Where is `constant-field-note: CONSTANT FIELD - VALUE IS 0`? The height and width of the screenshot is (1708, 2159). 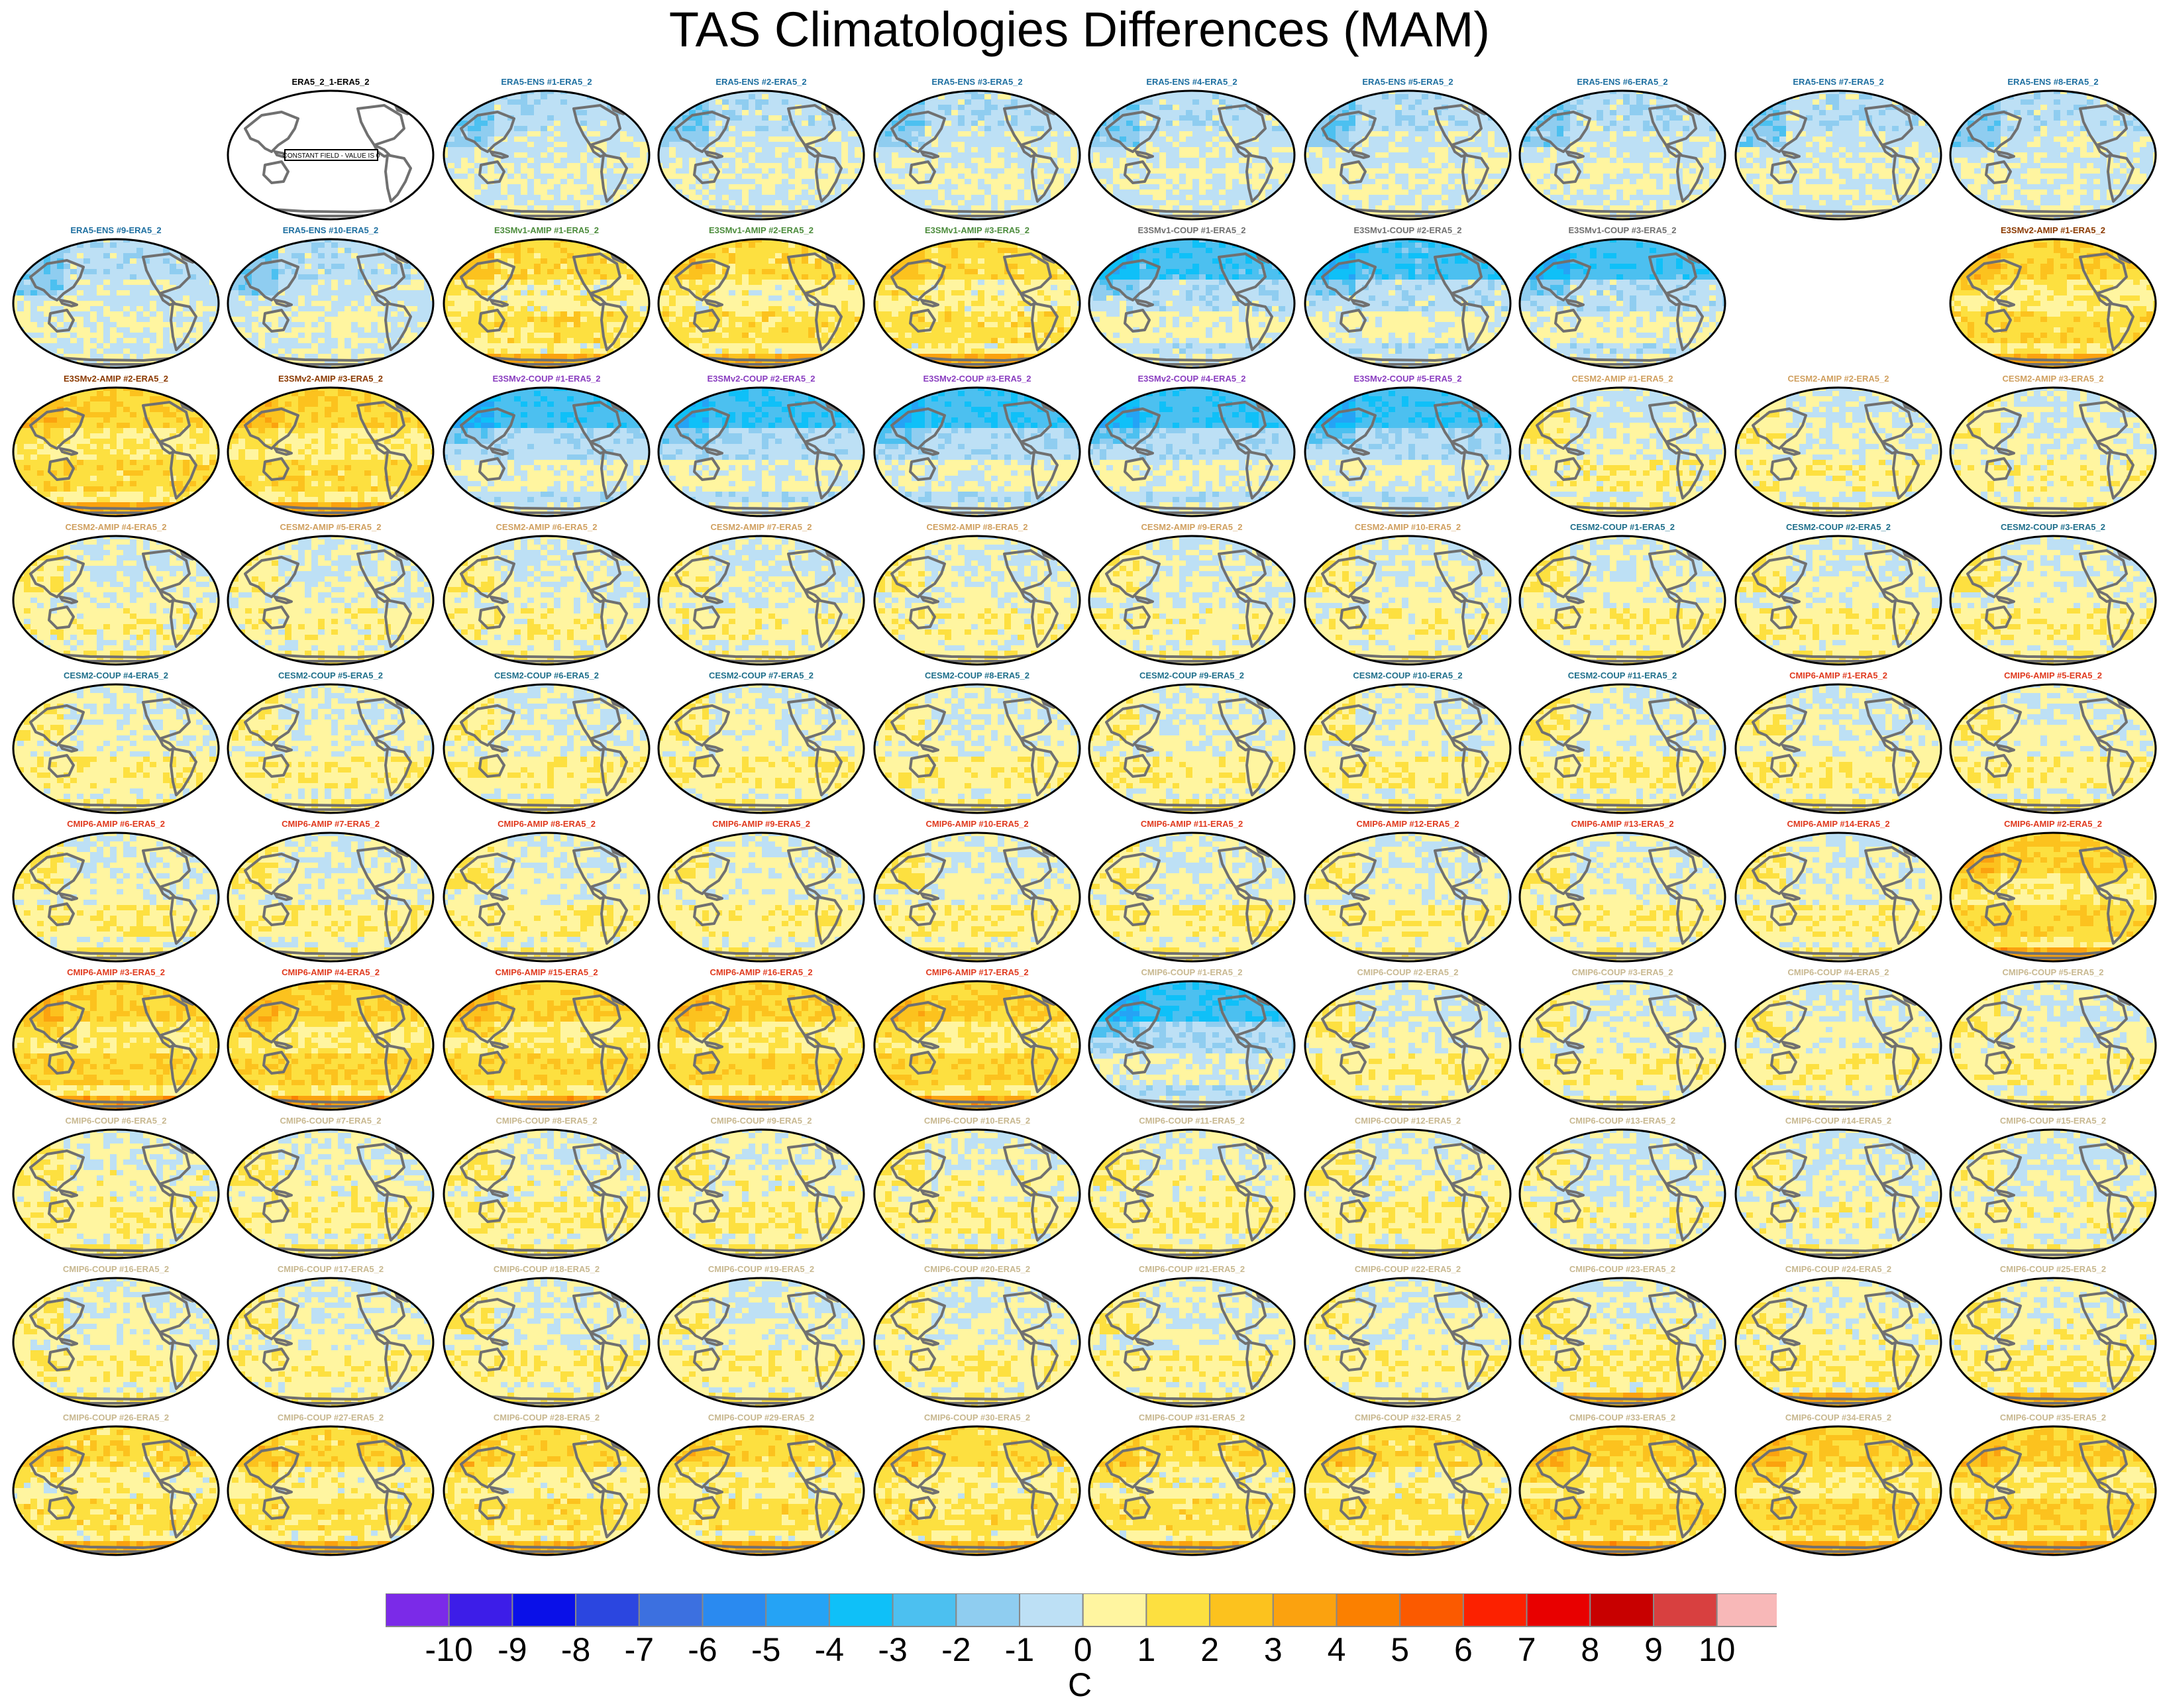 constant-field-note: CONSTANT FIELD - VALUE IS 0 is located at coordinates (332, 156).